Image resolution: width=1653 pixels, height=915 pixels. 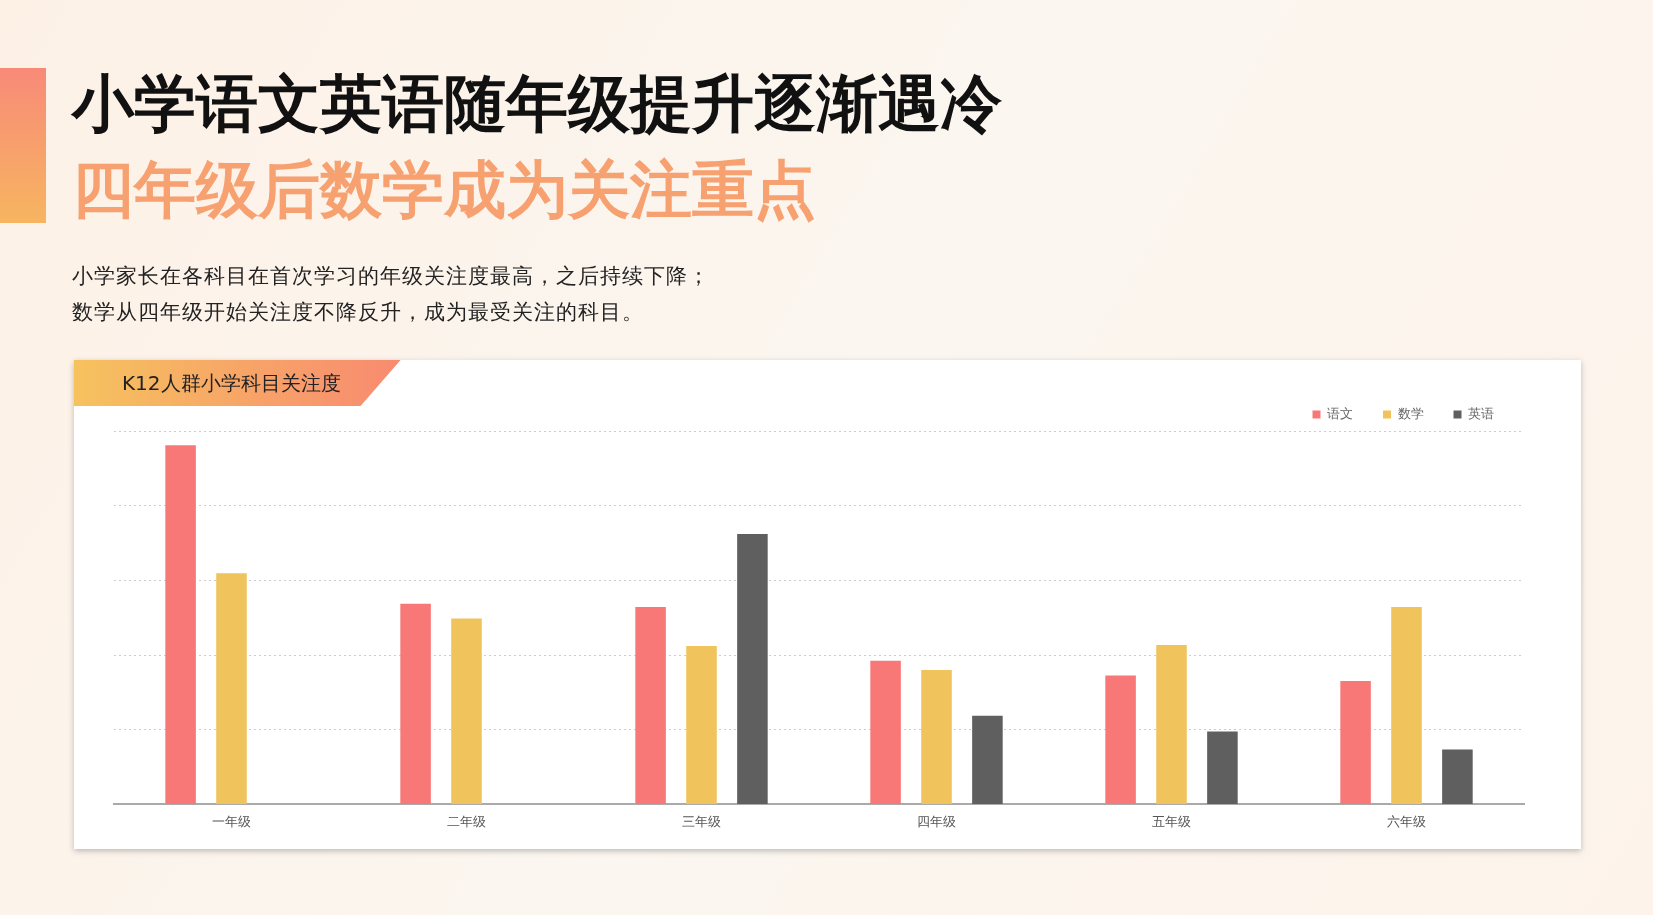 I want to click on x-tick-label: 五年级, so click(x=1171, y=821).